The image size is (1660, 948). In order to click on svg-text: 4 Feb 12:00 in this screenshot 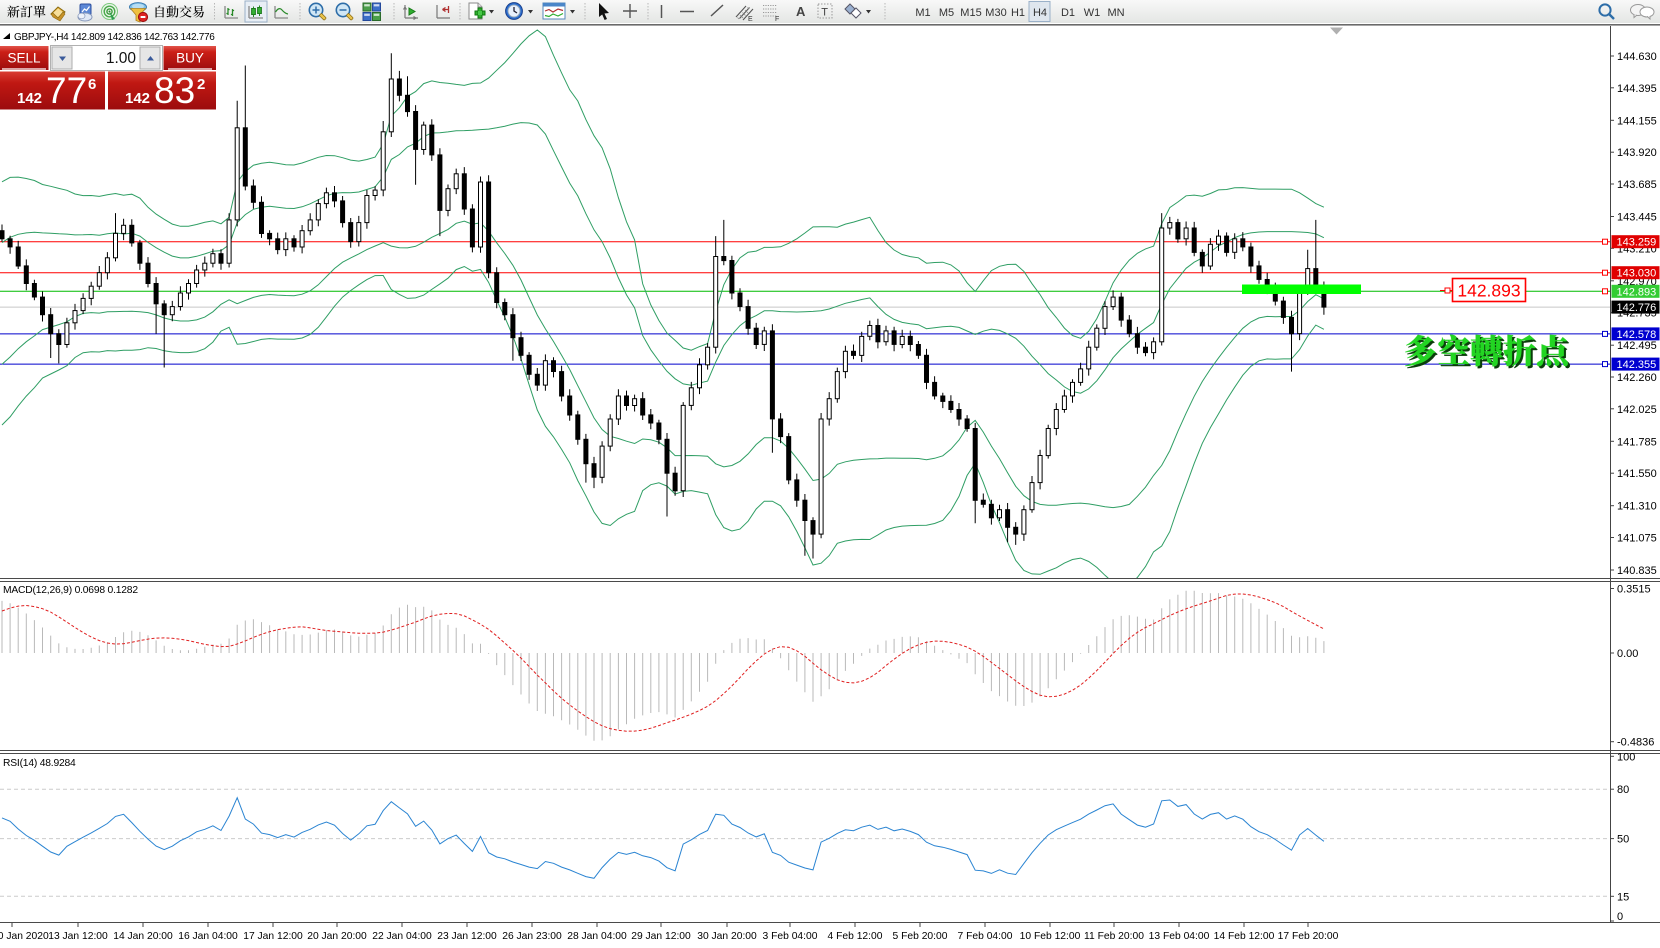, I will do `click(855, 936)`.